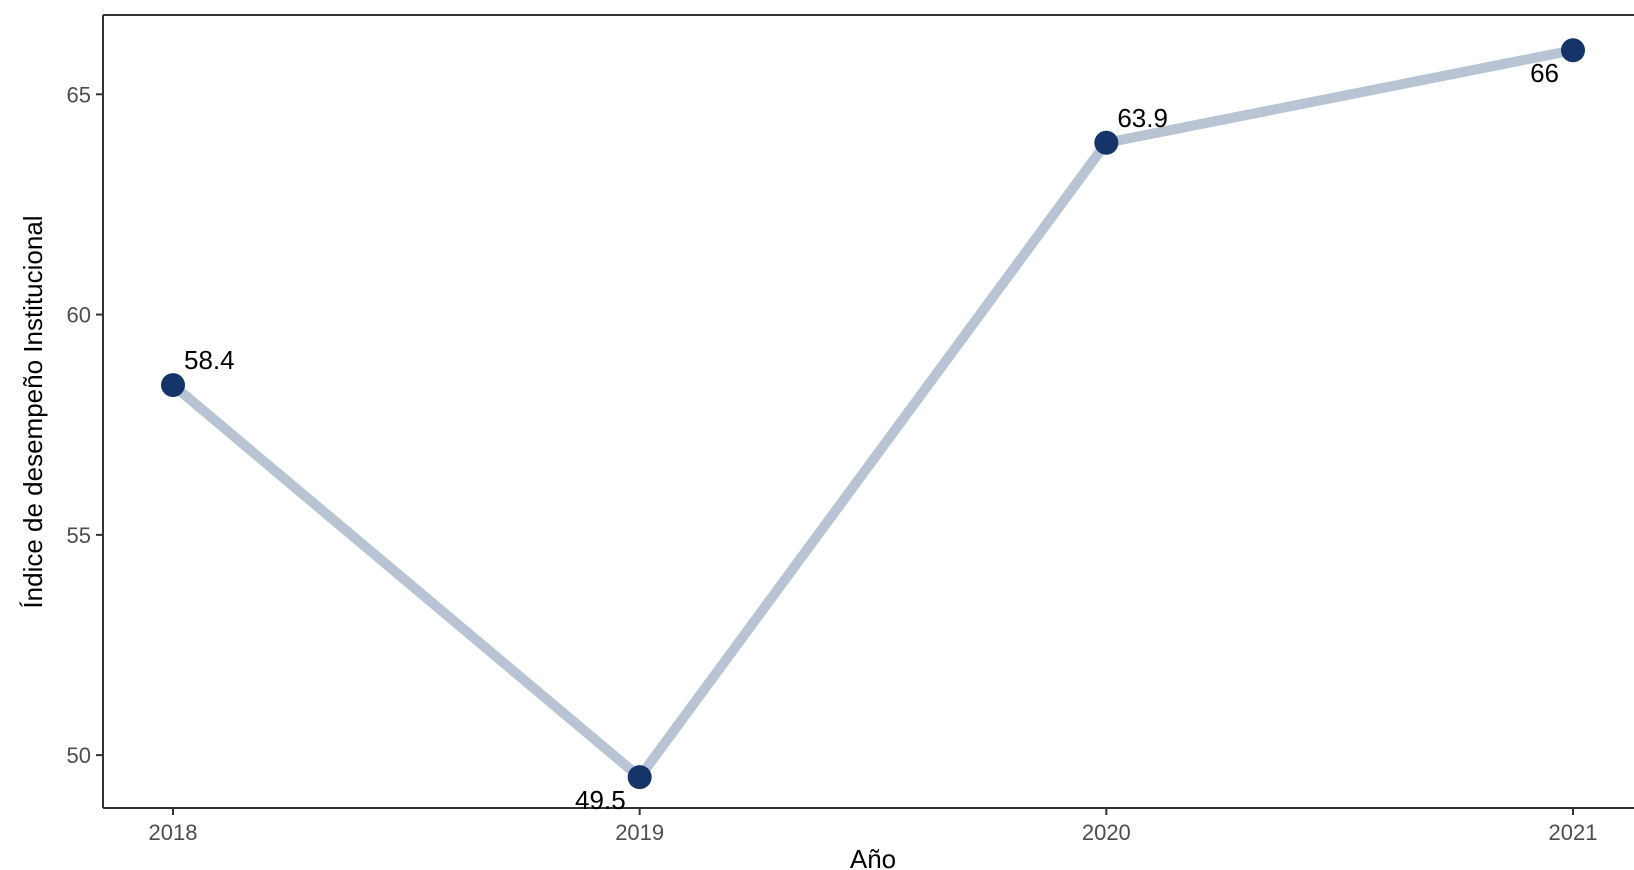 This screenshot has width=1634, height=870. I want to click on y-tick-label: 55, so click(79, 535).